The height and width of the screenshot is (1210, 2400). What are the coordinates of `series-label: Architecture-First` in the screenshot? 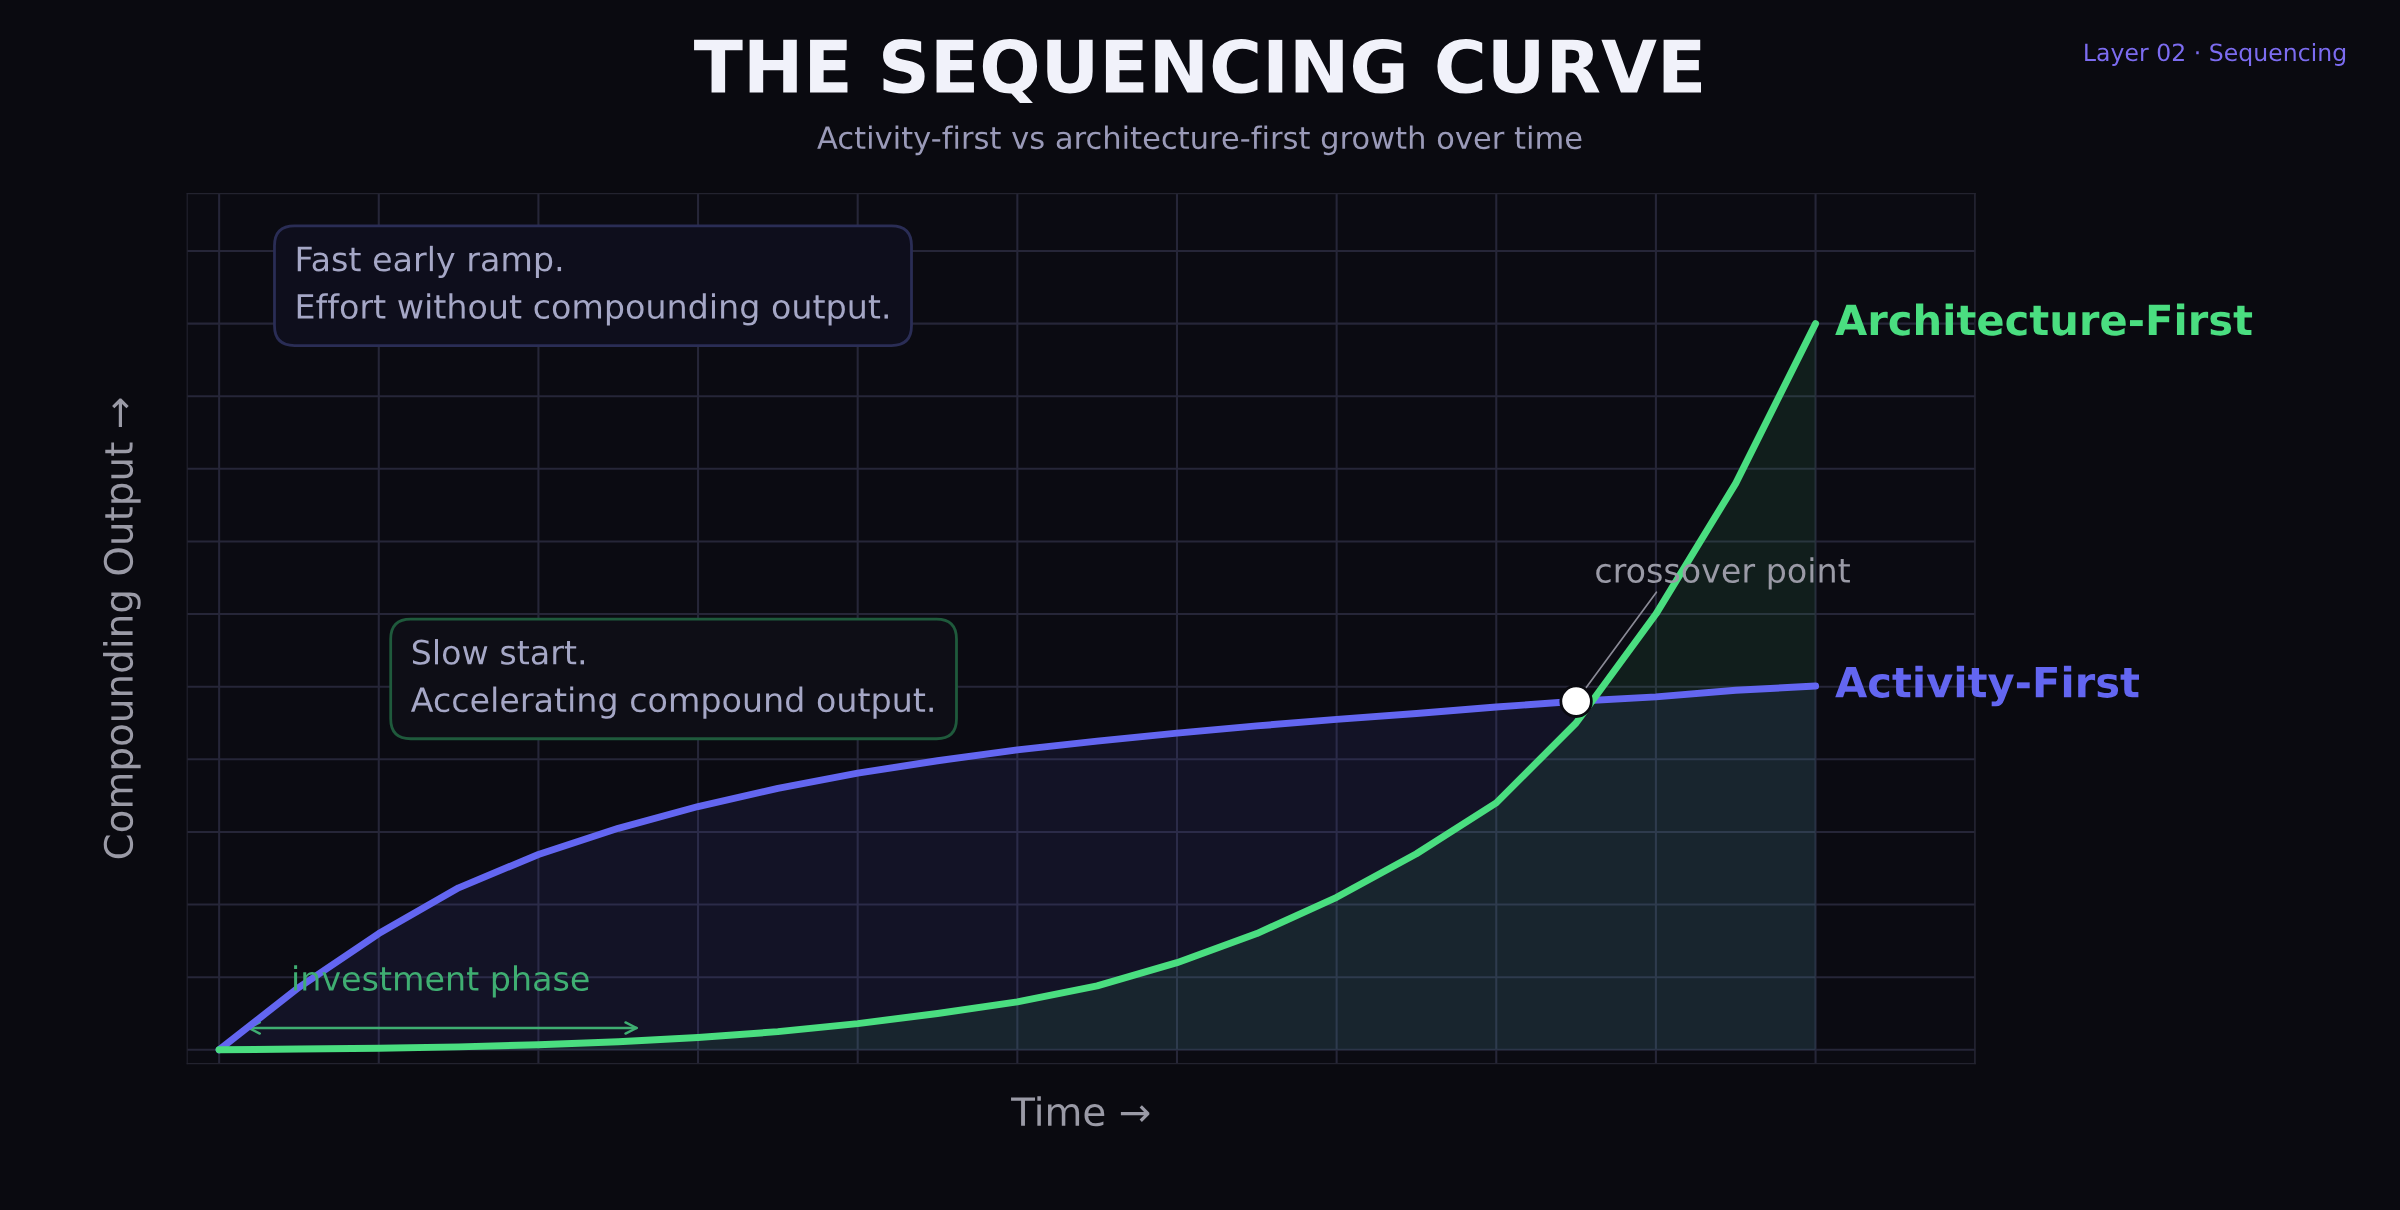 It's located at (2044, 319).